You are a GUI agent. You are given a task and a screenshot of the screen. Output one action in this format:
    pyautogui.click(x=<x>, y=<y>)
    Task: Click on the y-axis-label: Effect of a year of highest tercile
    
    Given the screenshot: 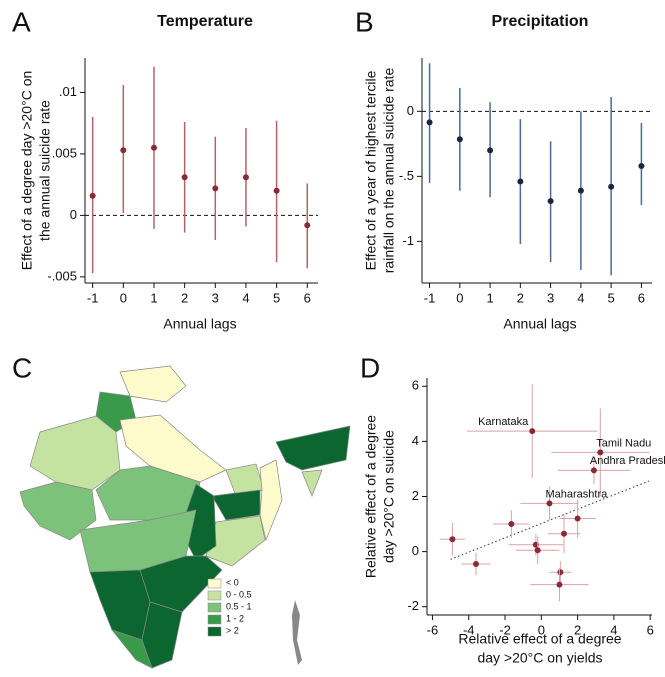 What is the action you would take?
    pyautogui.click(x=371, y=170)
    